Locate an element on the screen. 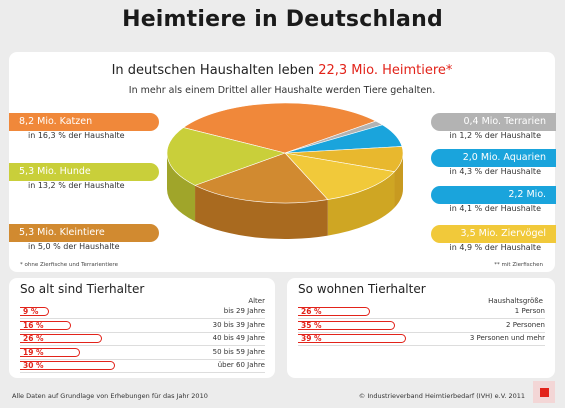  headline-prefix: In deutschen Haushalten leben is located at coordinates (215, 70).